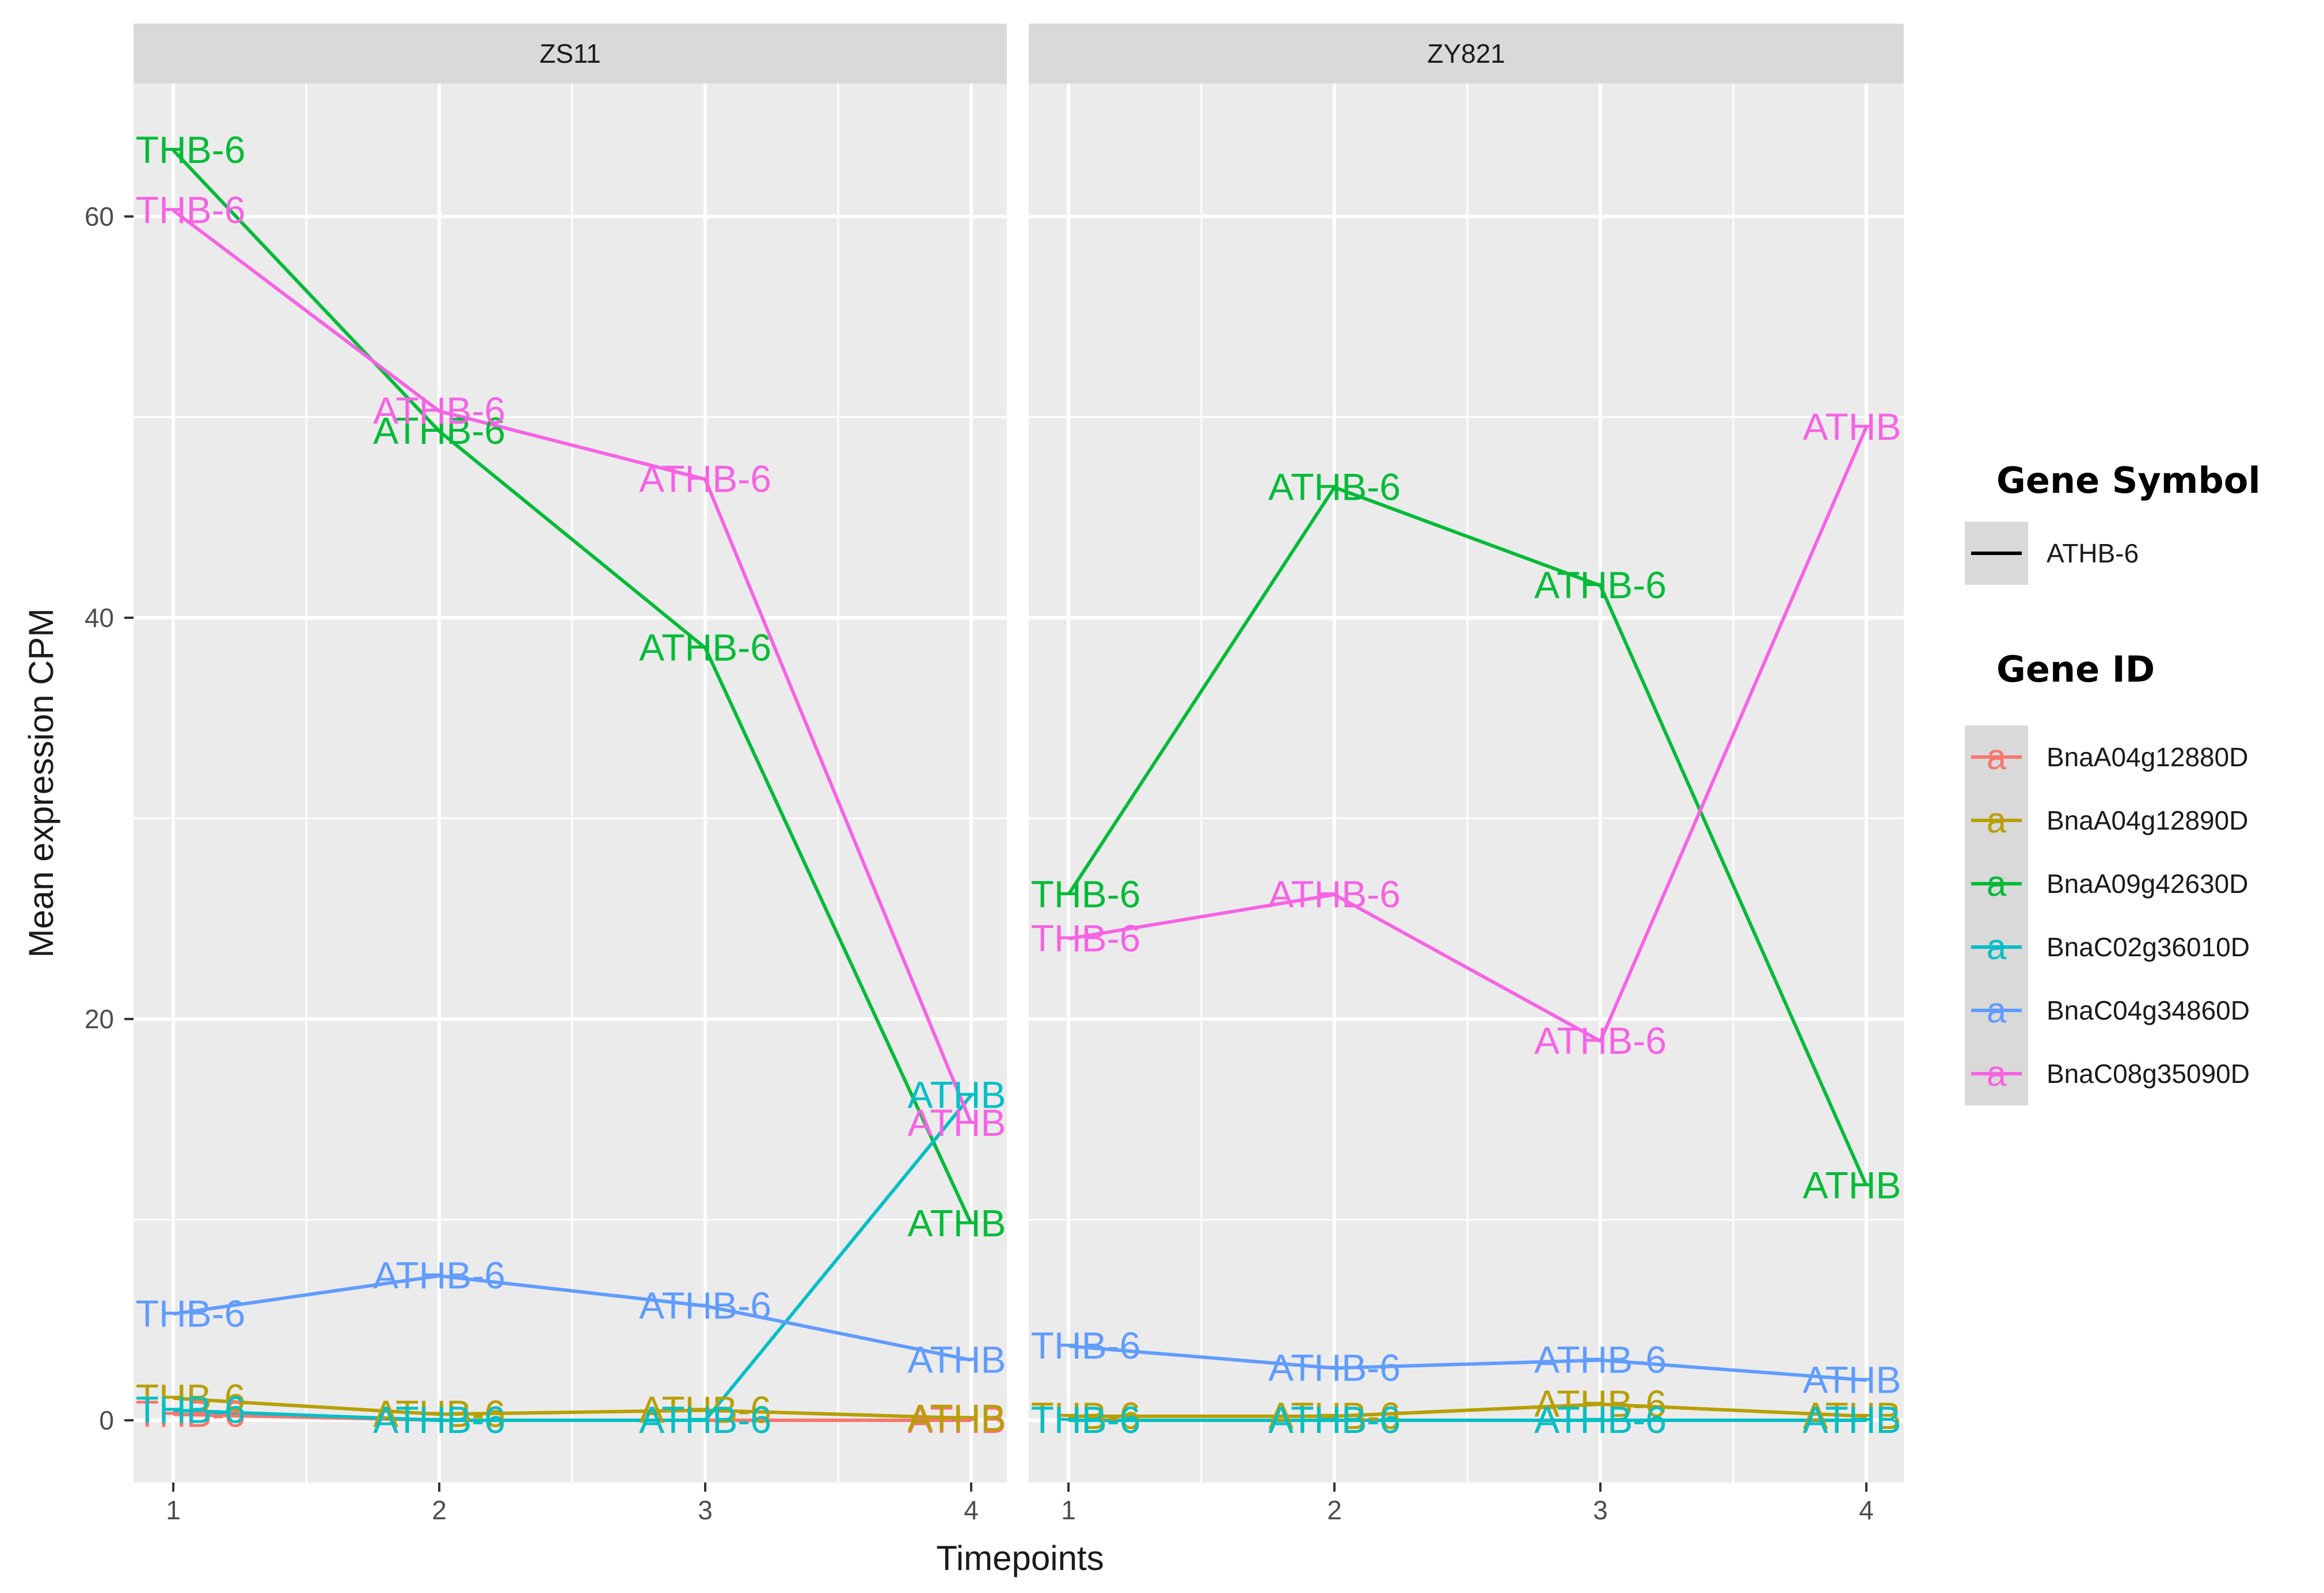 The width and height of the screenshot is (2324, 1593). I want to click on legend-item-BnaC08g35090D: BnaC08g35090D, so click(2148, 1074).